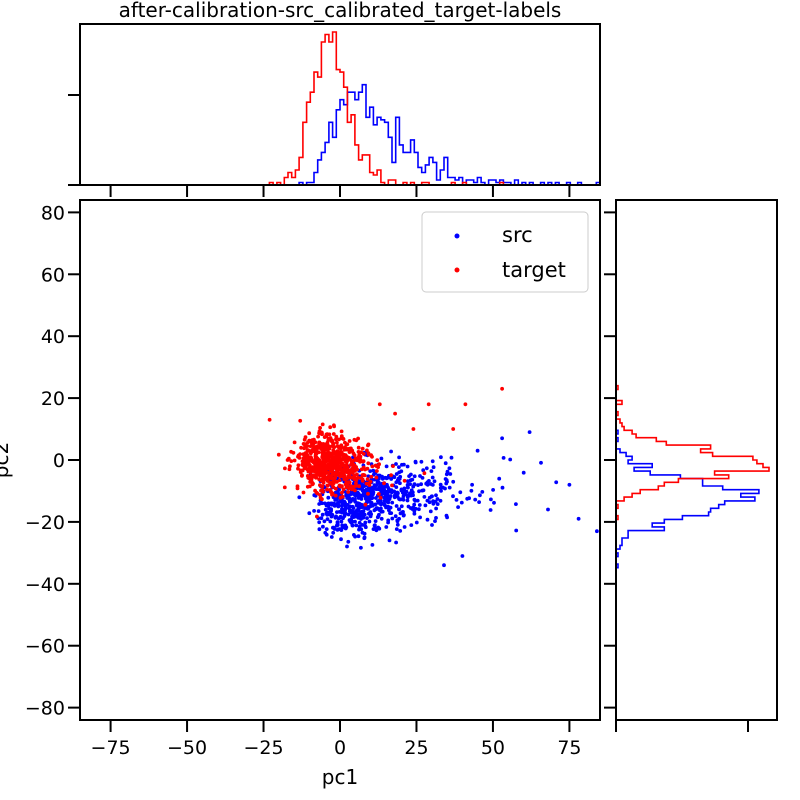 This screenshot has width=800, height=800. Describe the element at coordinates (457, 270) in the screenshot. I see `legend-marker-target` at that location.